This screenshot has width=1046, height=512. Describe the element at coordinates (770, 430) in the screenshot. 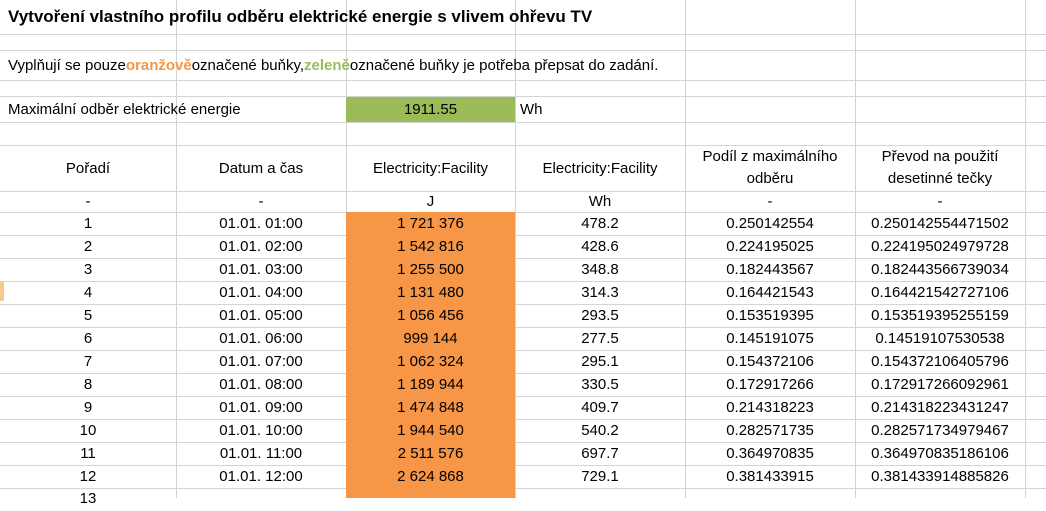

I see `cell-podil: 0.282571735` at that location.